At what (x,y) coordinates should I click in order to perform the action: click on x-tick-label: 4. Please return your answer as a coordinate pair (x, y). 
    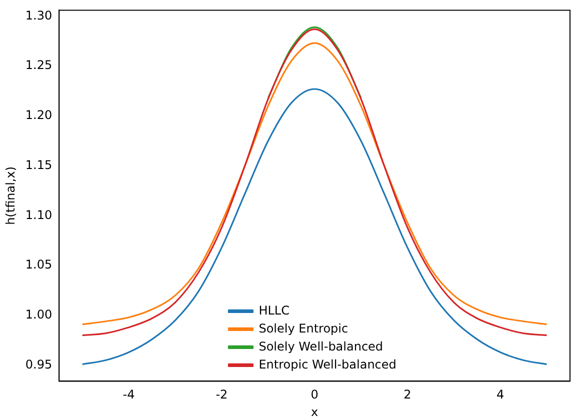
    Looking at the image, I should click on (500, 395).